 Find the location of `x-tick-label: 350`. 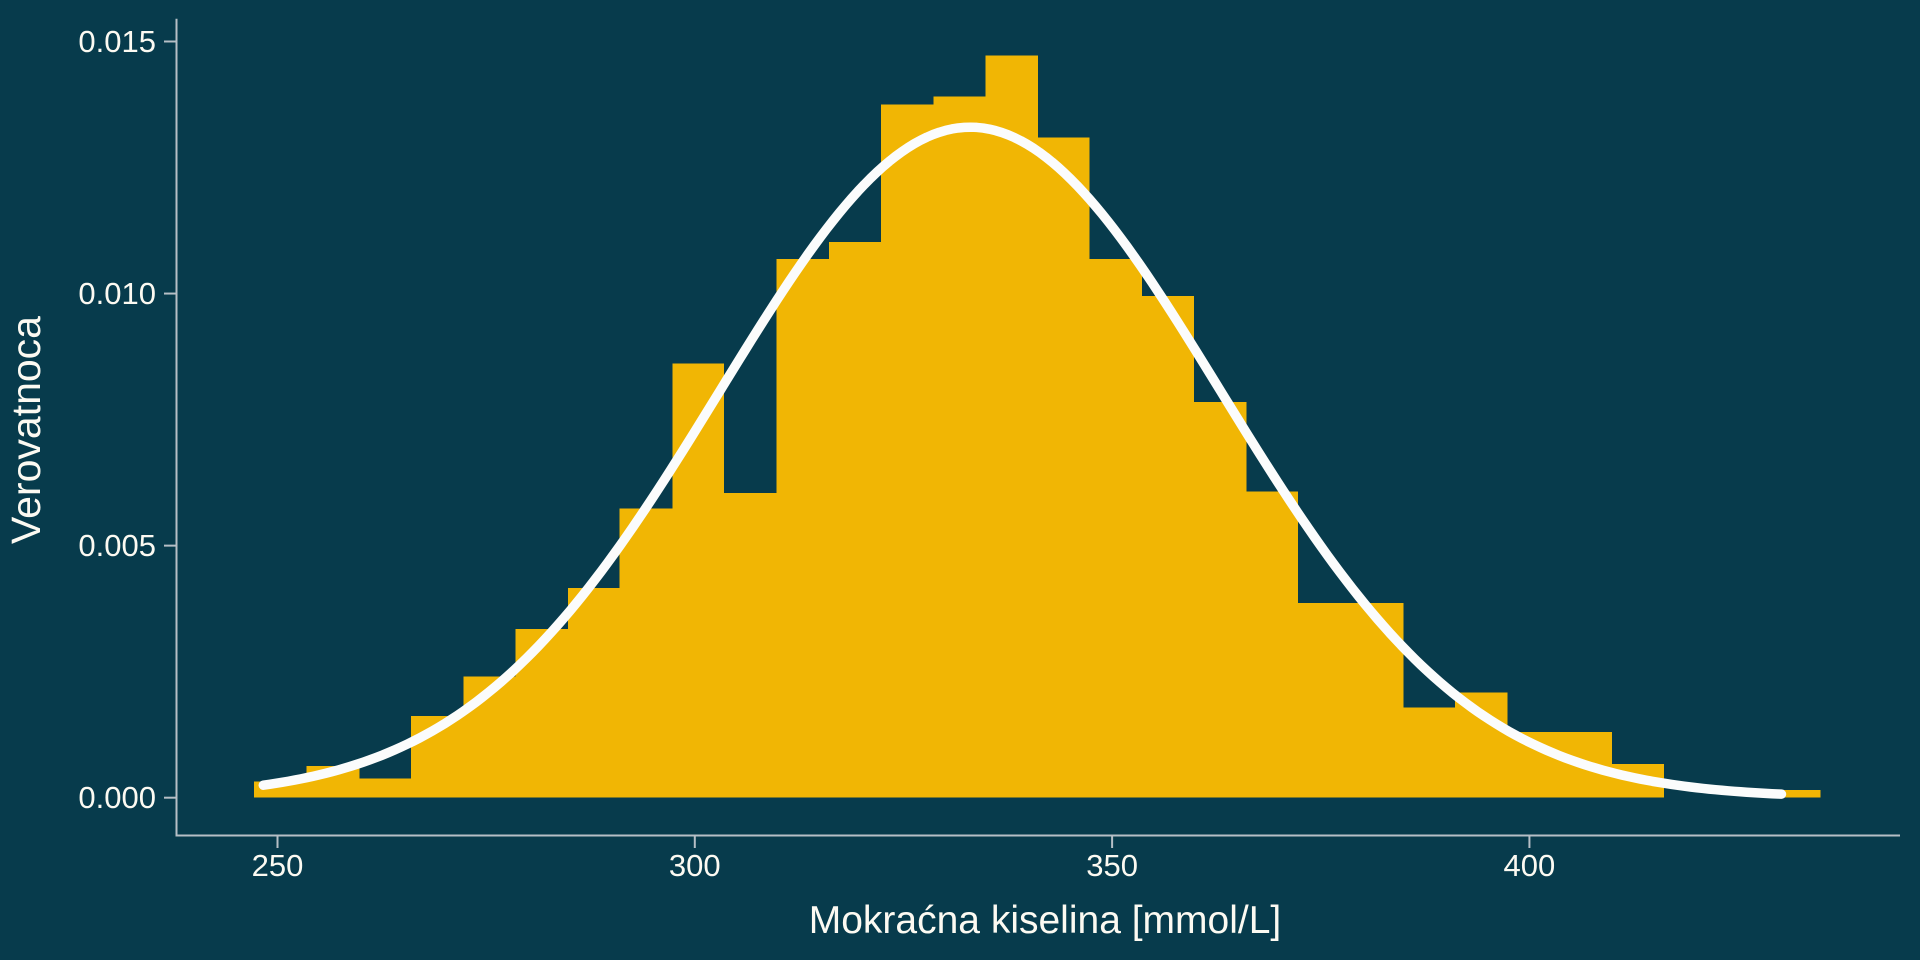

x-tick-label: 350 is located at coordinates (1112, 865).